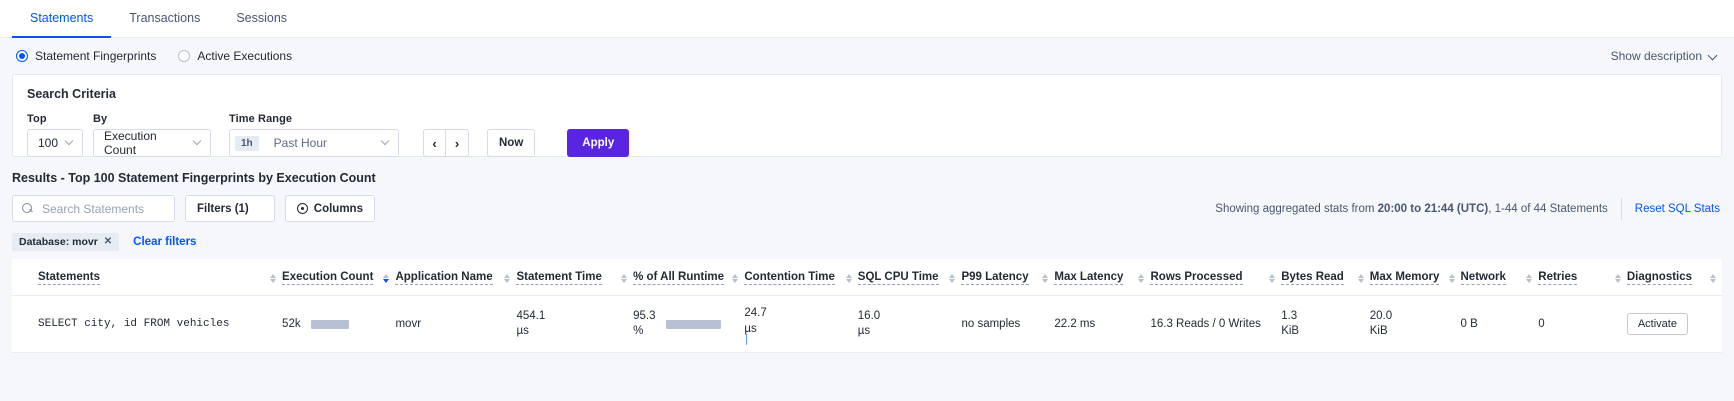 The image size is (1734, 401). Describe the element at coordinates (102, 208) in the screenshot. I see `search-input` at that location.